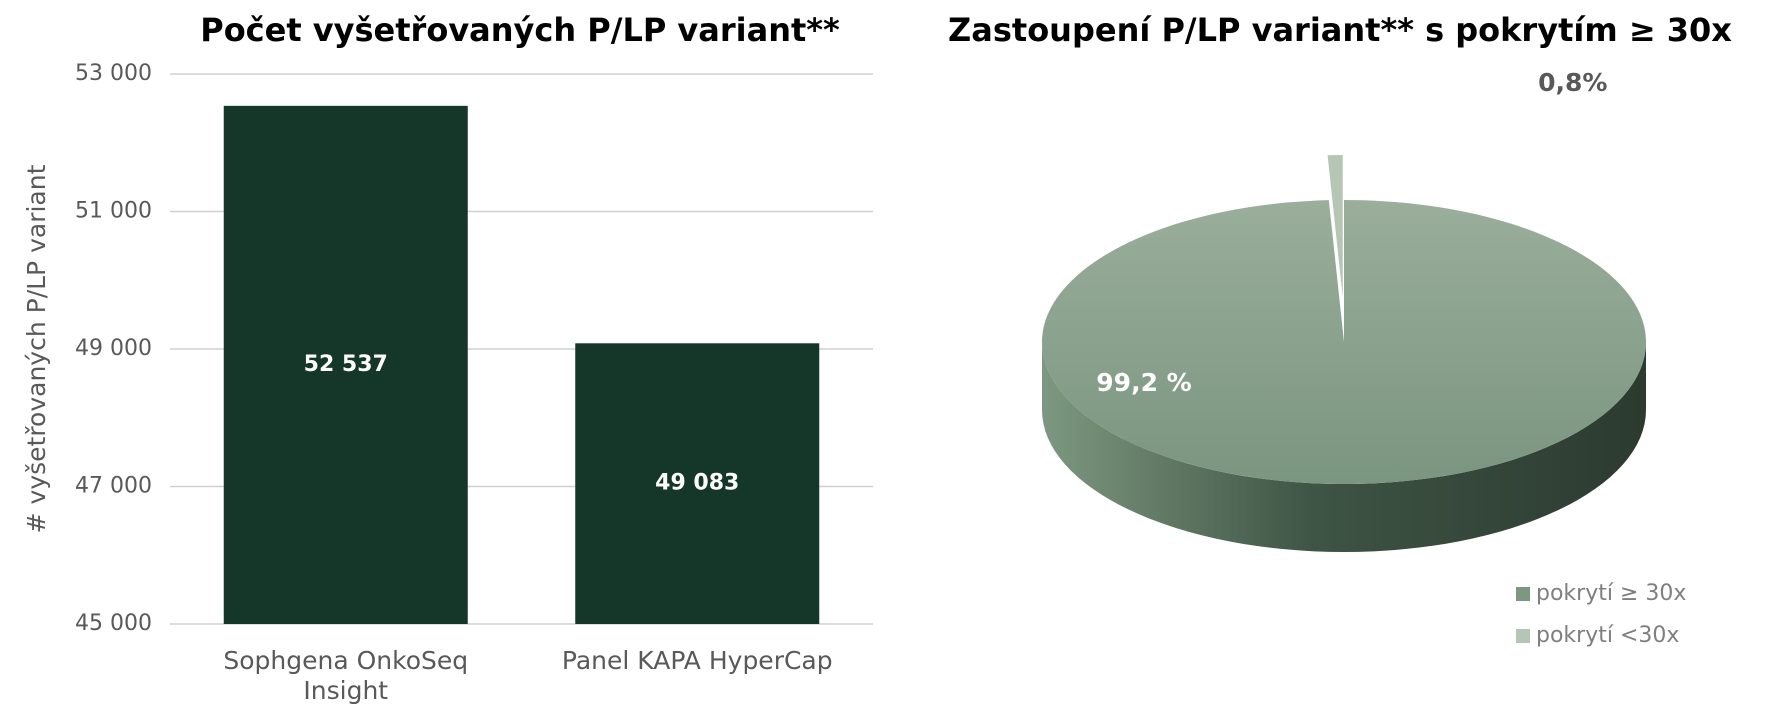 The height and width of the screenshot is (712, 1766). What do you see at coordinates (697, 660) in the screenshot?
I see `x-tick-label: Panel KAPA HyperCap` at bounding box center [697, 660].